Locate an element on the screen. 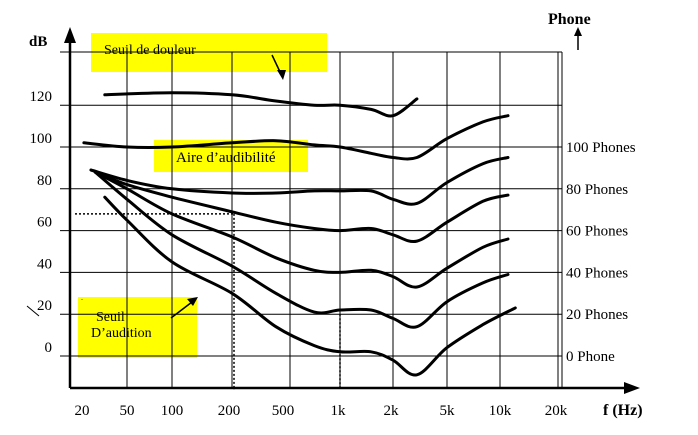 The height and width of the screenshot is (435, 698). curve-60-phones is located at coordinates (301, 206).